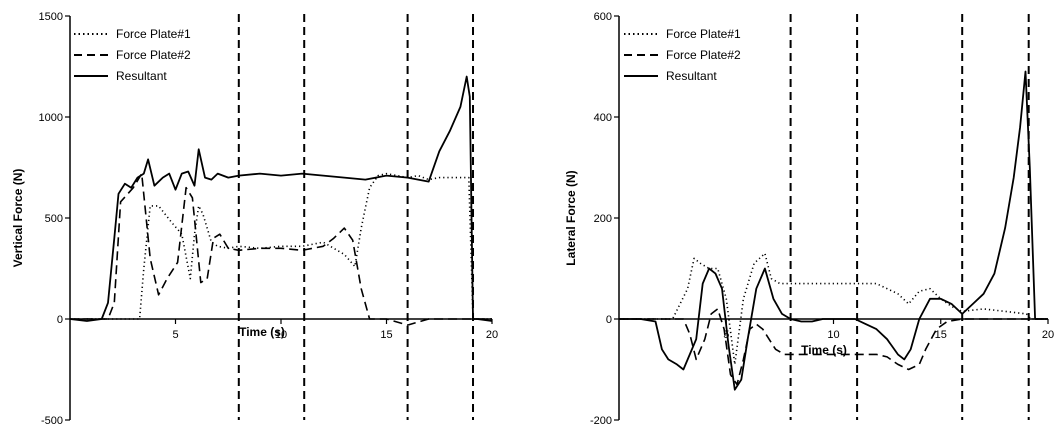 The width and height of the screenshot is (1054, 428). What do you see at coordinates (601, 421) in the screenshot?
I see `y-tick-label: -200` at bounding box center [601, 421].